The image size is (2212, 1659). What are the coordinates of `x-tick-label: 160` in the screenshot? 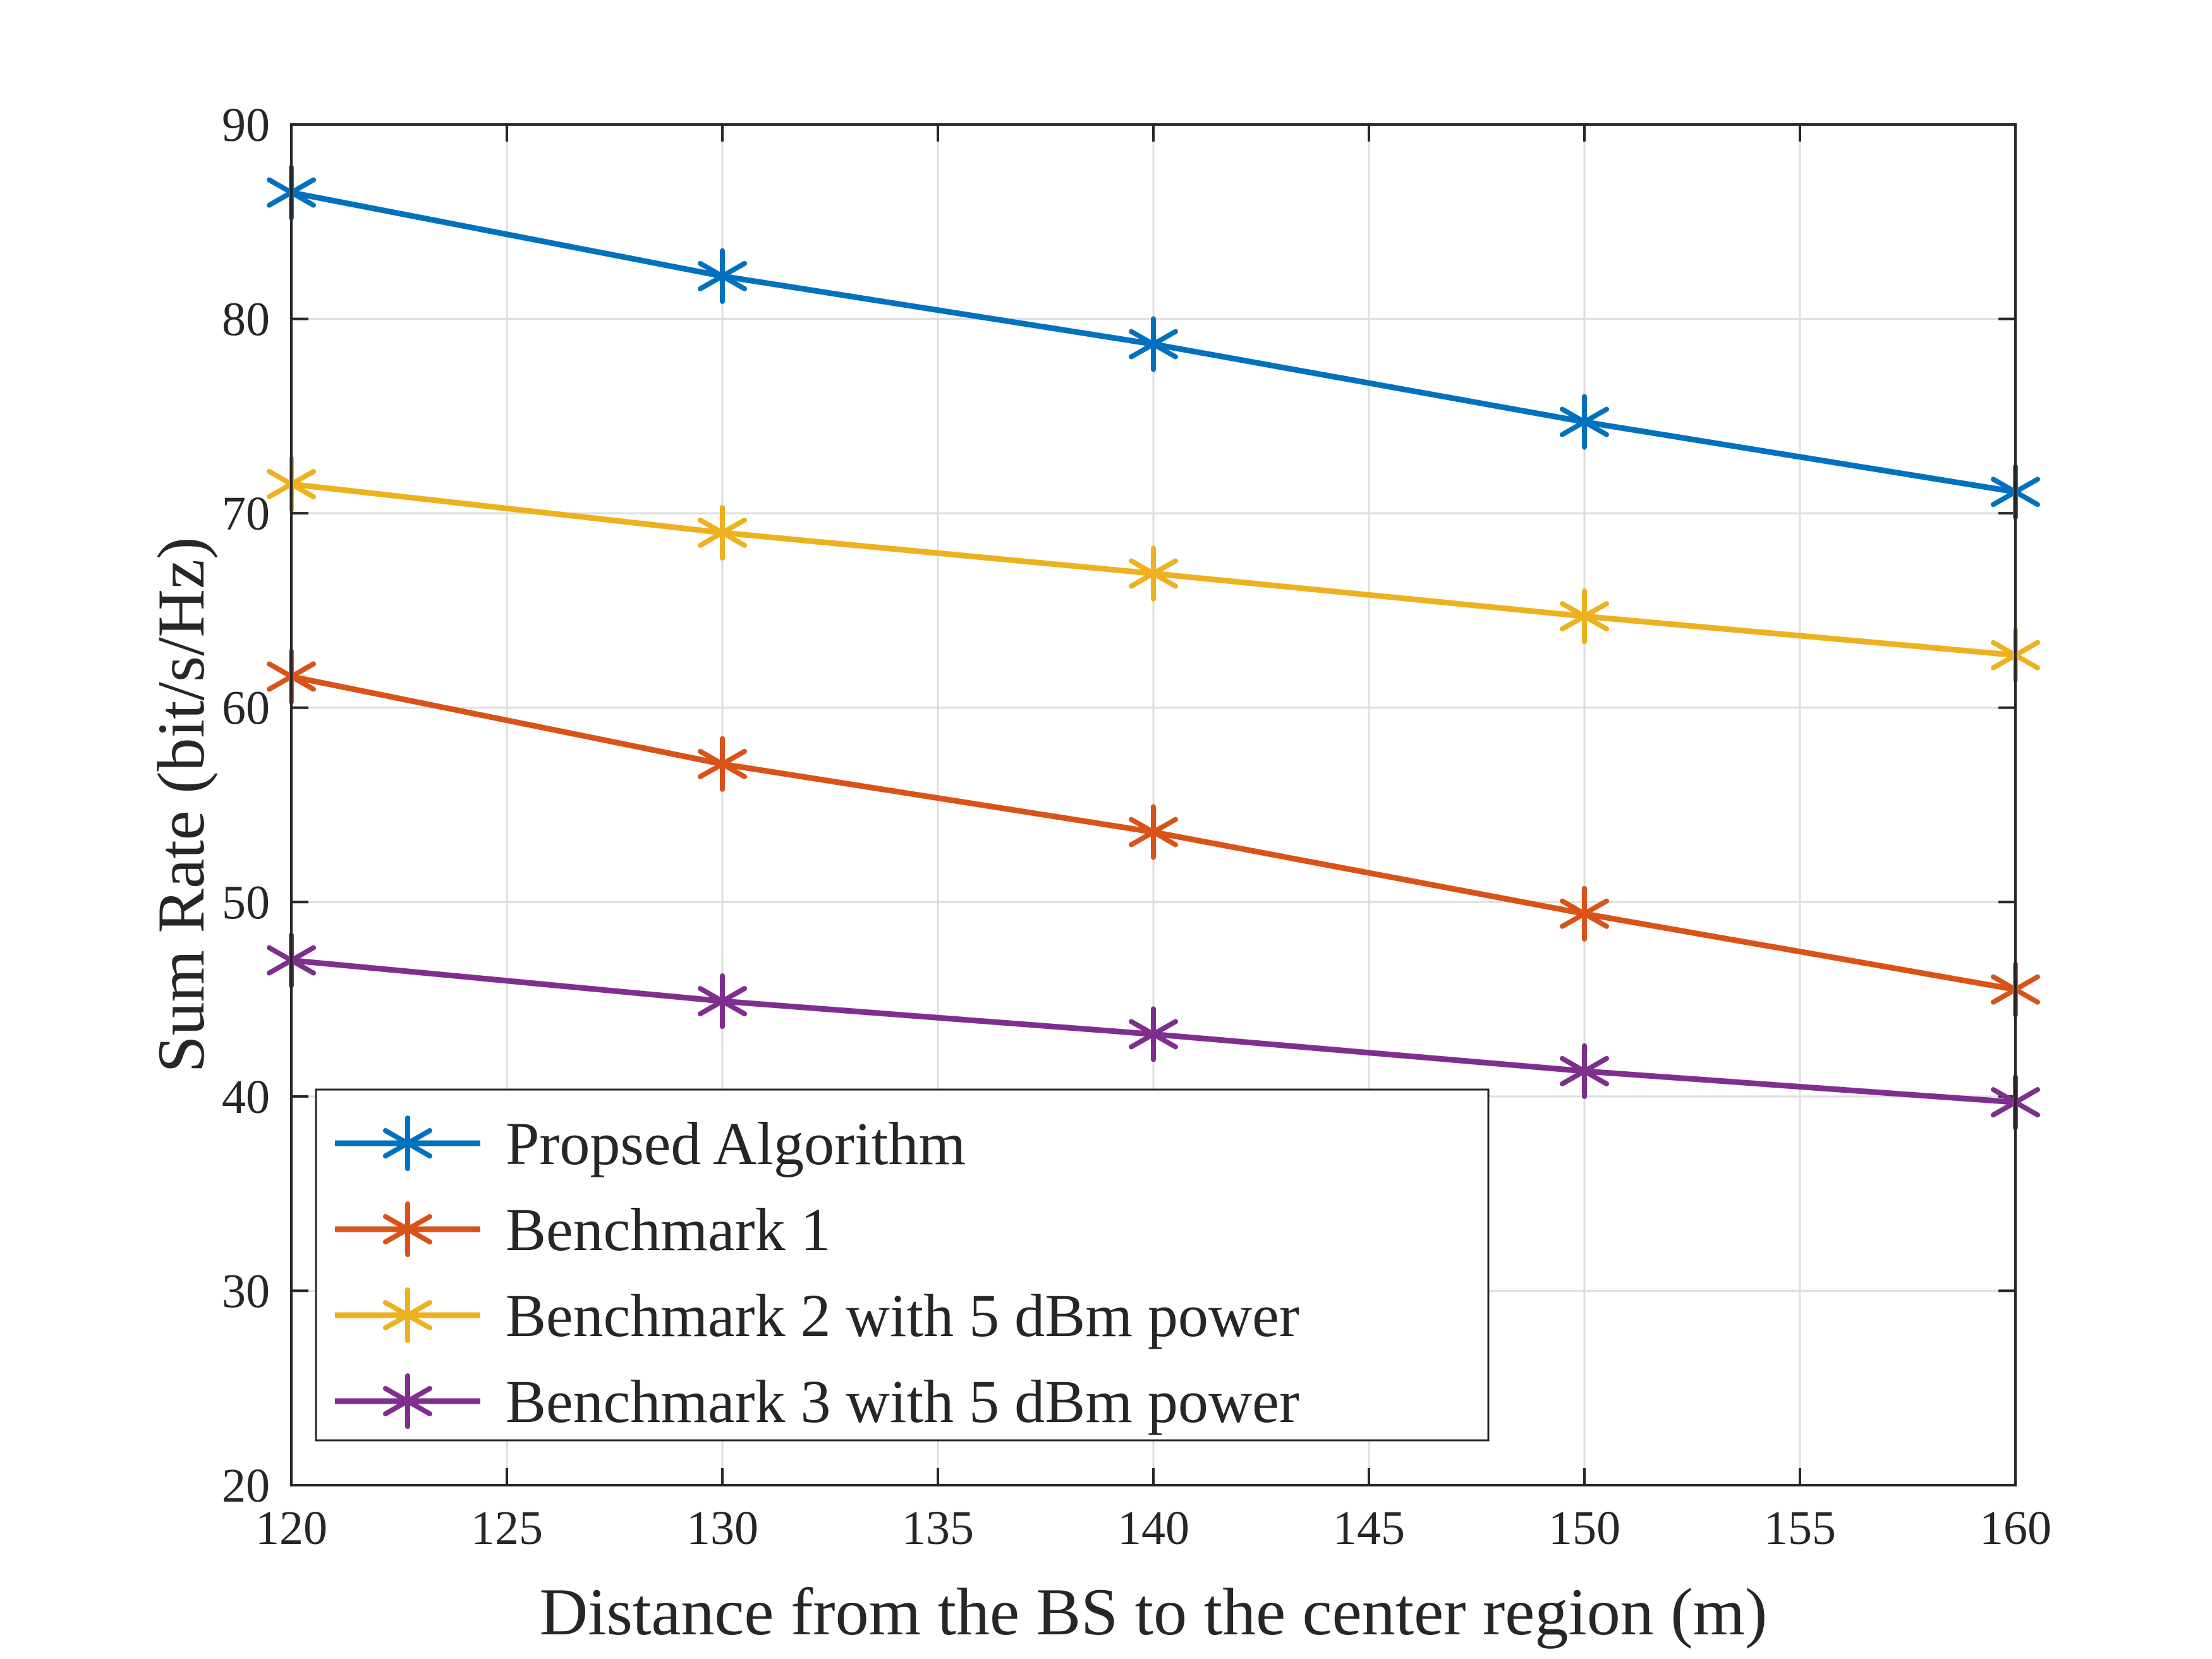 It's located at (2015, 1528).